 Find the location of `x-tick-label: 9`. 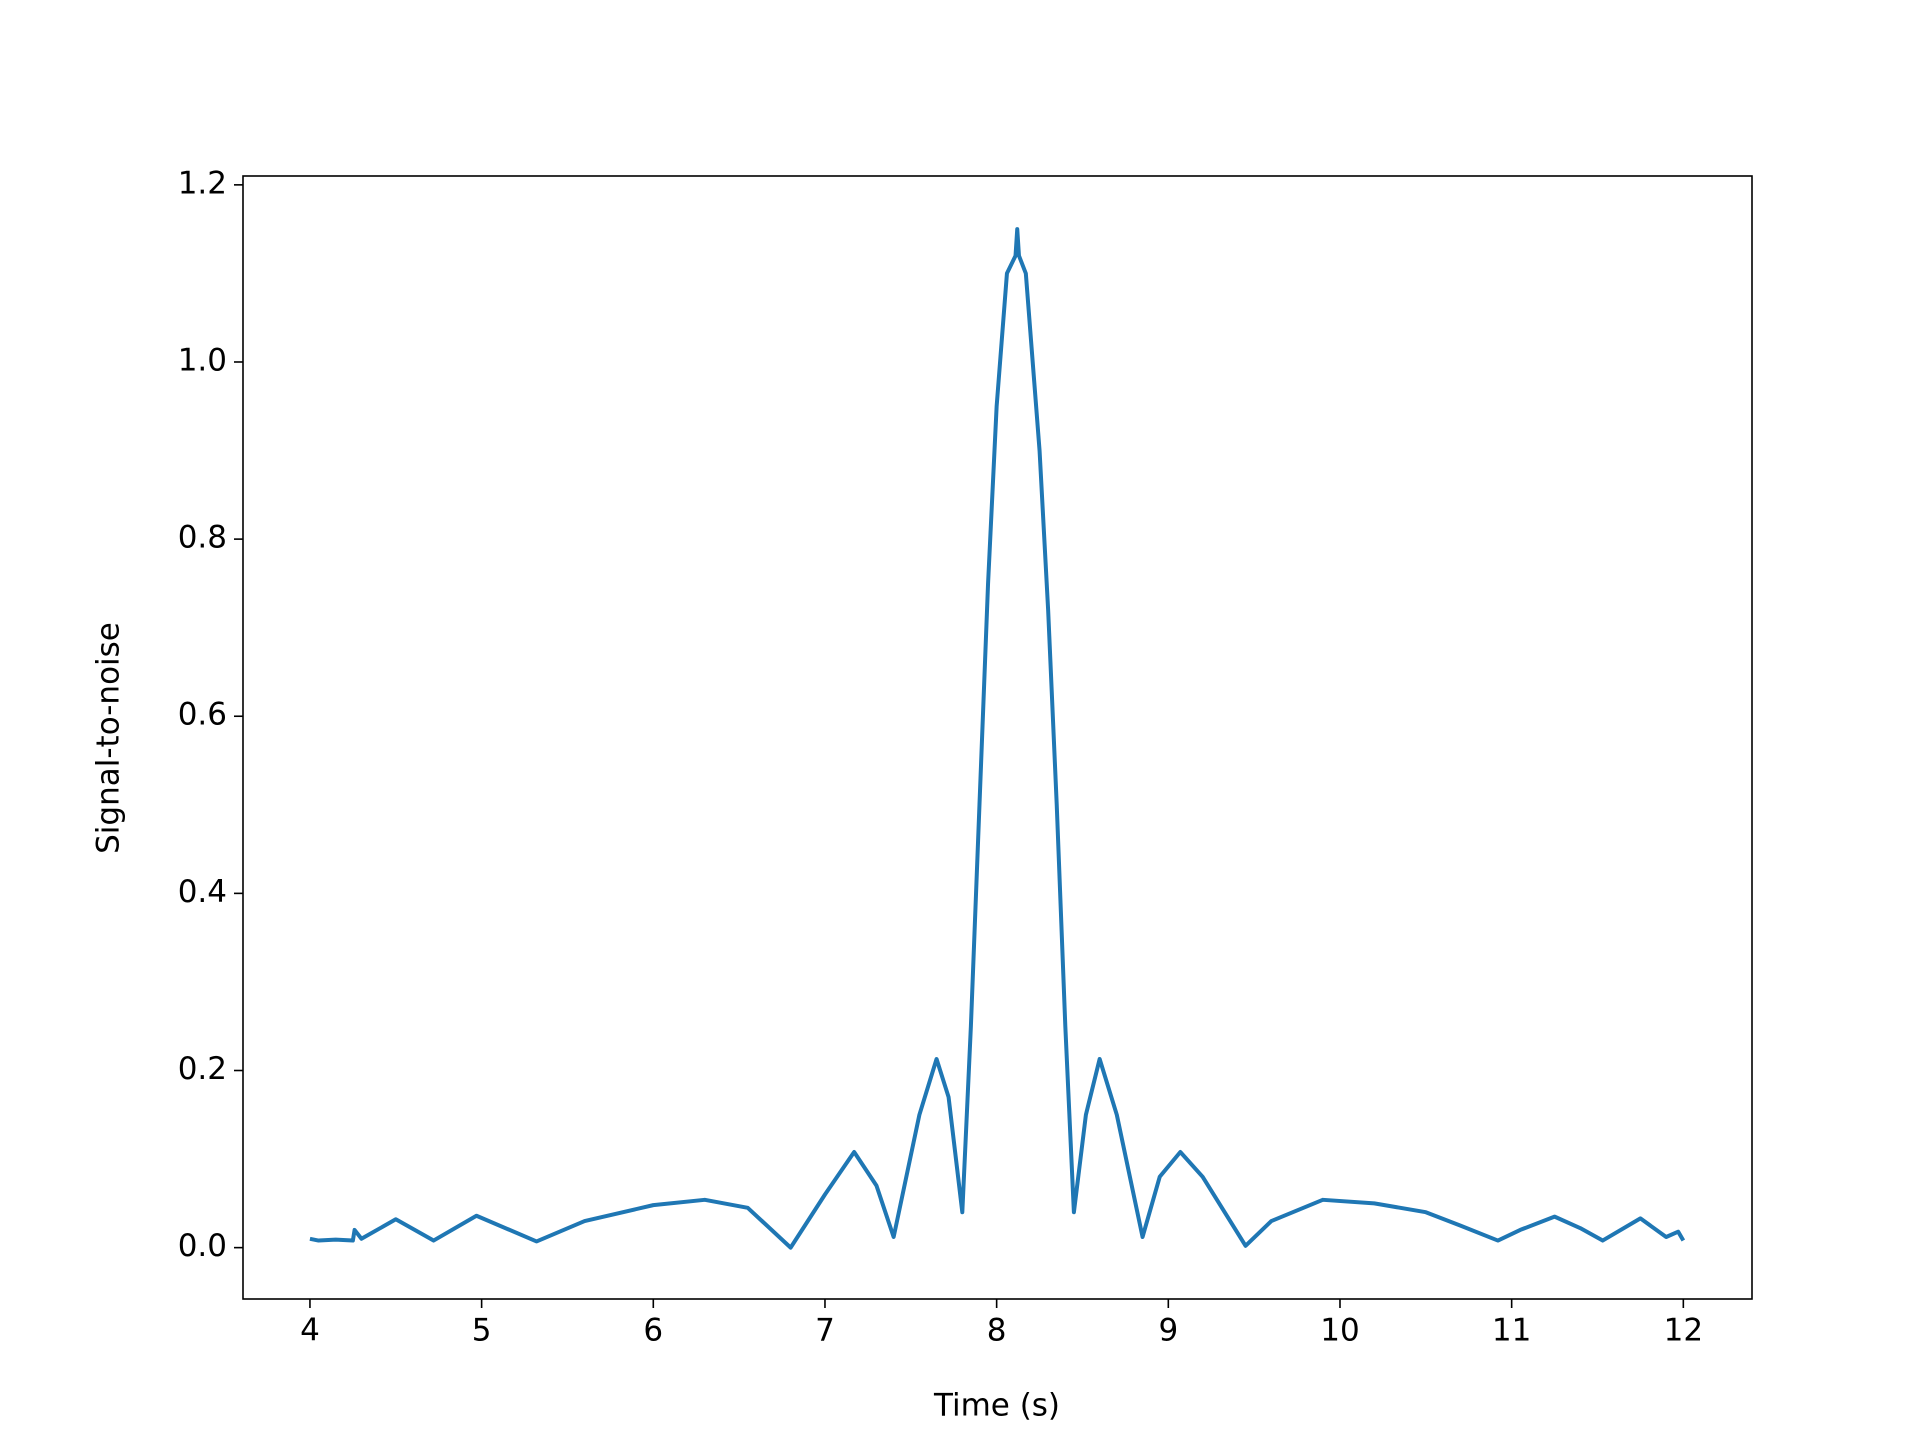

x-tick-label: 9 is located at coordinates (1168, 1331).